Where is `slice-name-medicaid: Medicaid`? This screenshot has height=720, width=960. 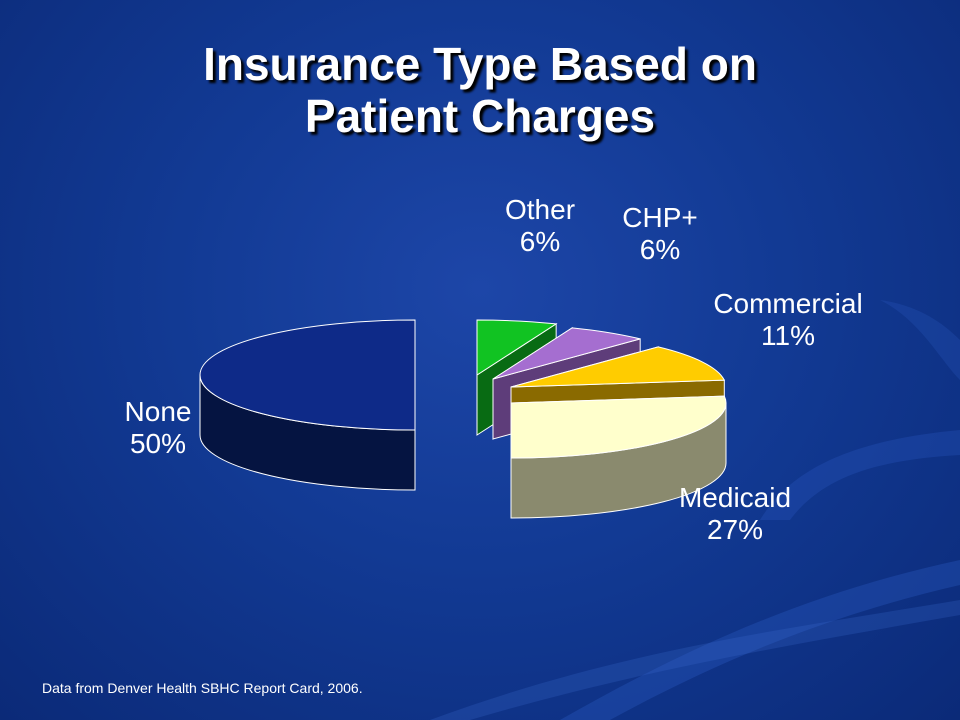
slice-name-medicaid: Medicaid is located at coordinates (735, 497).